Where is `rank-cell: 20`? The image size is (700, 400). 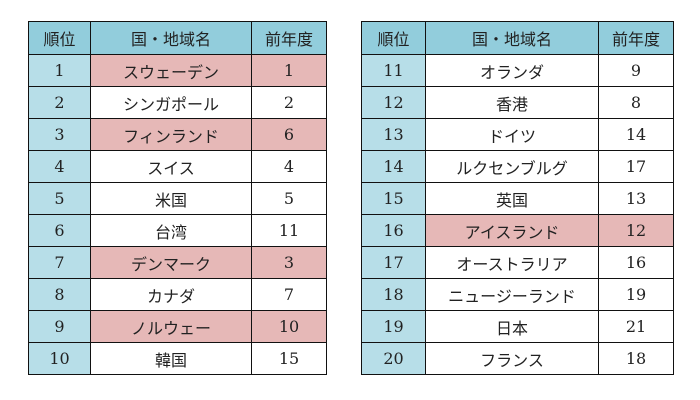
rank-cell: 20 is located at coordinates (393, 358).